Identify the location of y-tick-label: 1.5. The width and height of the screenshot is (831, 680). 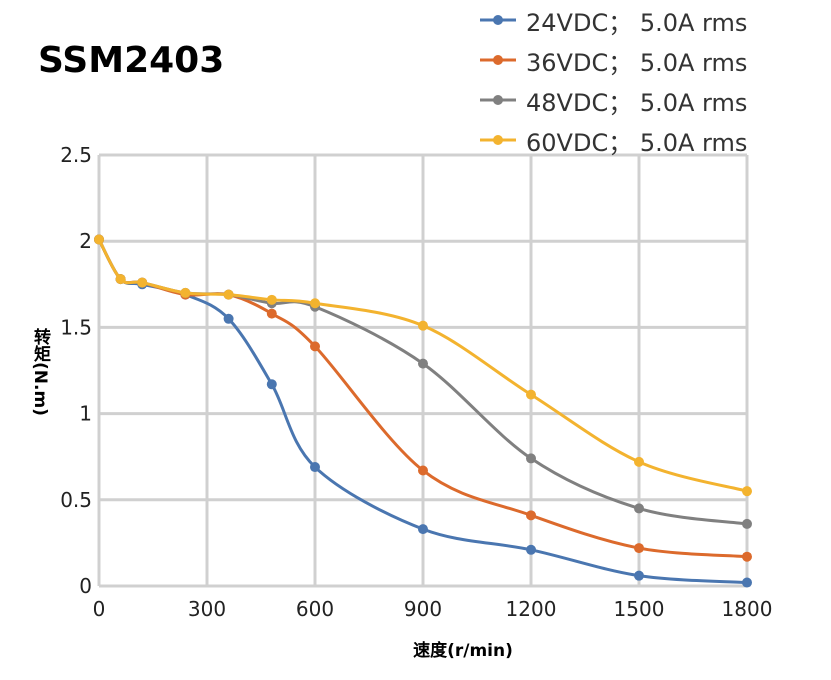
(76, 327).